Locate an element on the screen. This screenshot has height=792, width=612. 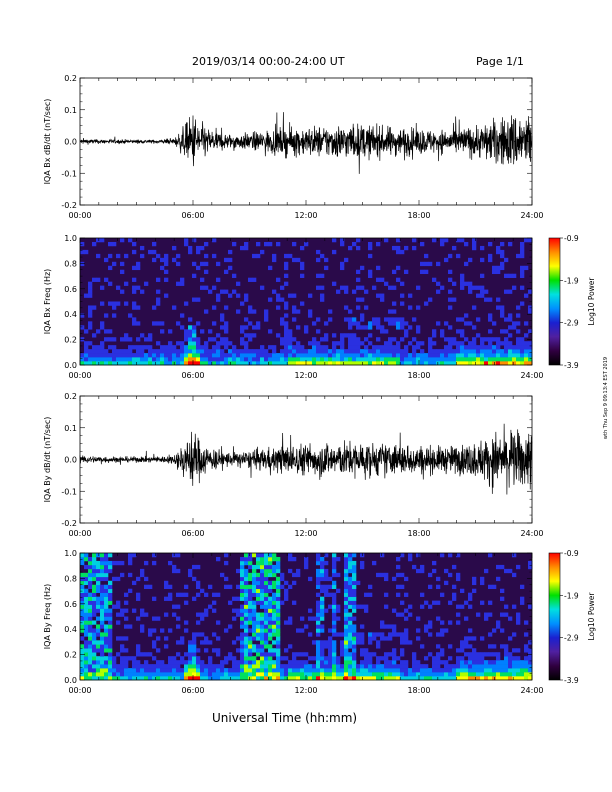
y-axis-label: IQA Bx dB/dt (nT/sec) is located at coordinates (47, 142).